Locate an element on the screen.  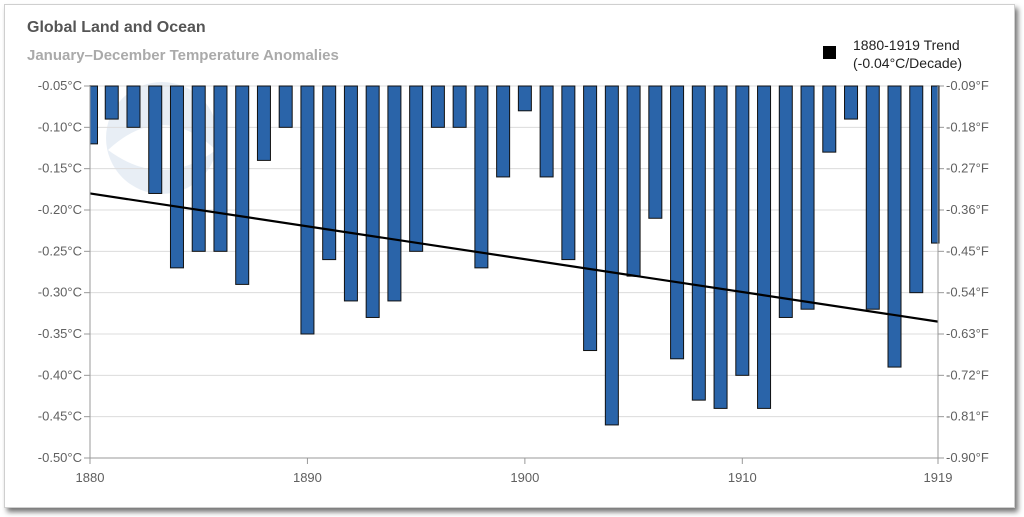
legend-swatch-trend is located at coordinates (829, 52).